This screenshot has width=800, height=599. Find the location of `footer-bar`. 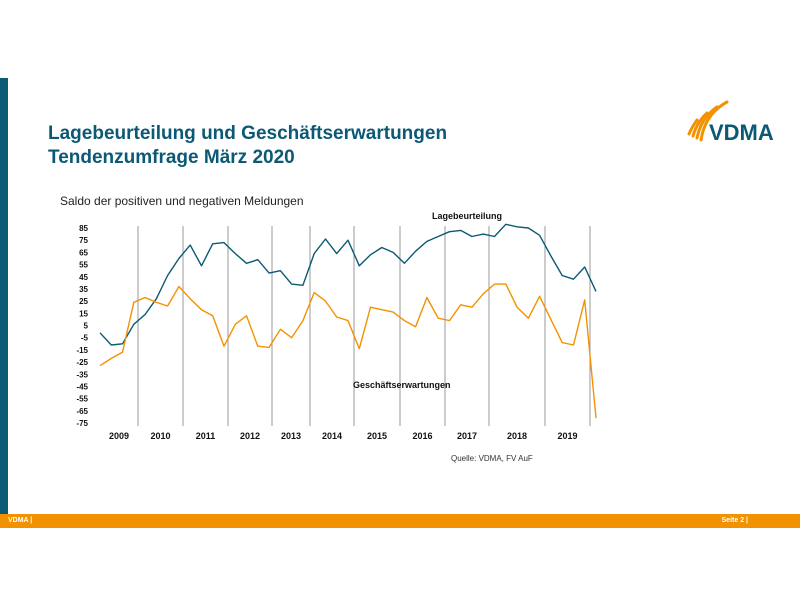

footer-bar is located at coordinates (400, 521).